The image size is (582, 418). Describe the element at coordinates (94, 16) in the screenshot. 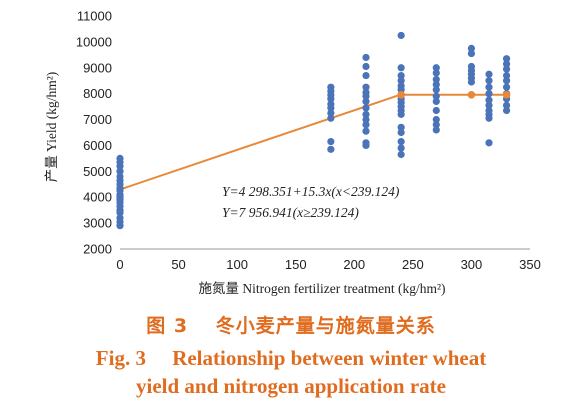

I see `y-tick-label: 11000` at that location.